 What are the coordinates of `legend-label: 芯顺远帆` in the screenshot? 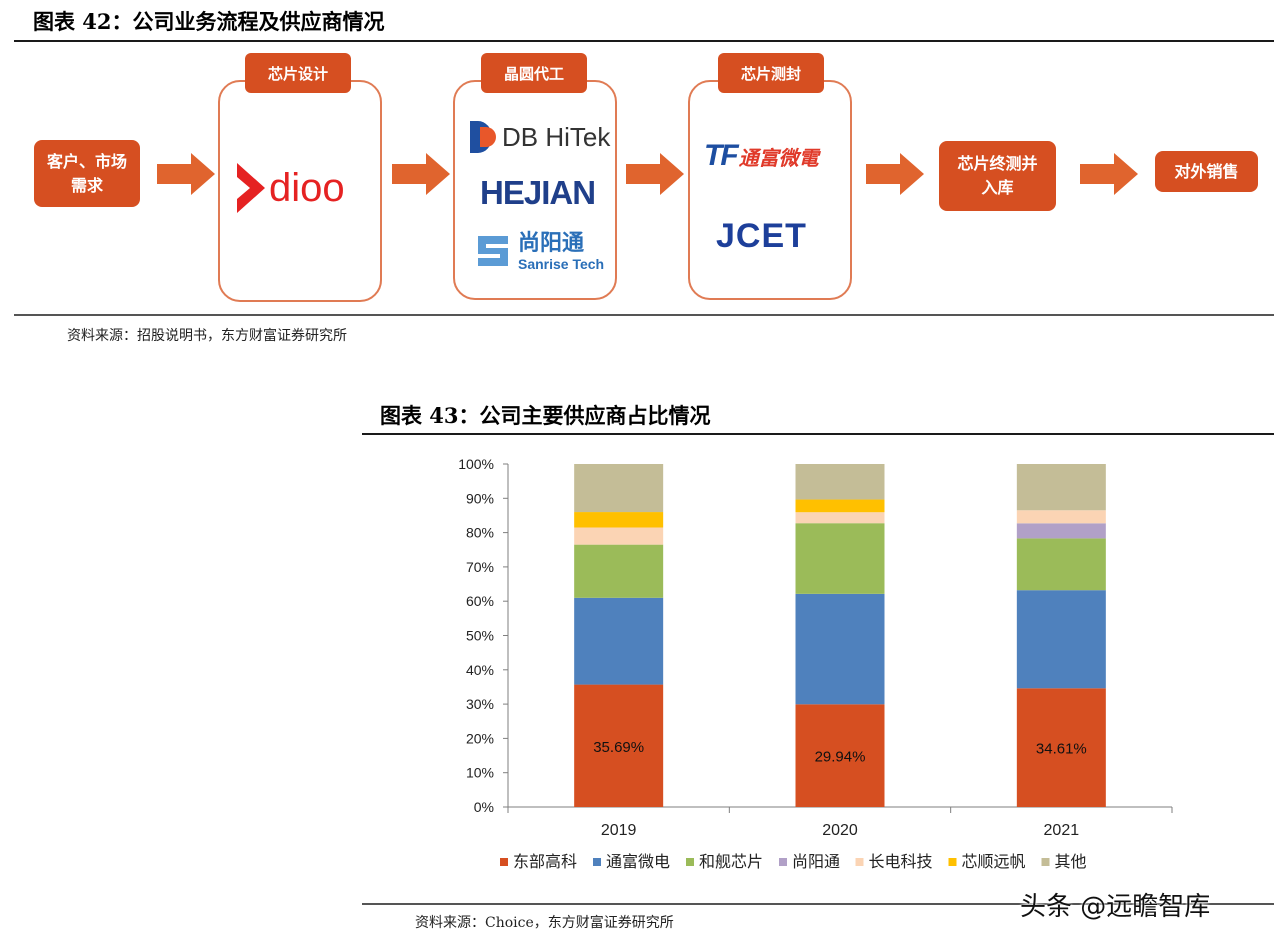 It's located at (994, 861).